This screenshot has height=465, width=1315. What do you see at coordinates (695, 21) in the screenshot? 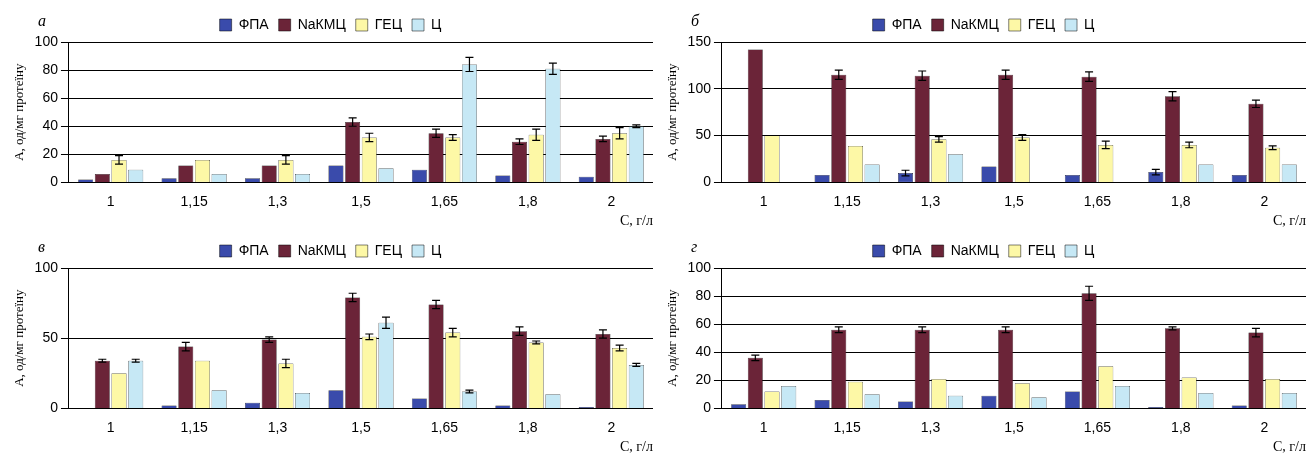
I see `chart-title: б` at bounding box center [695, 21].